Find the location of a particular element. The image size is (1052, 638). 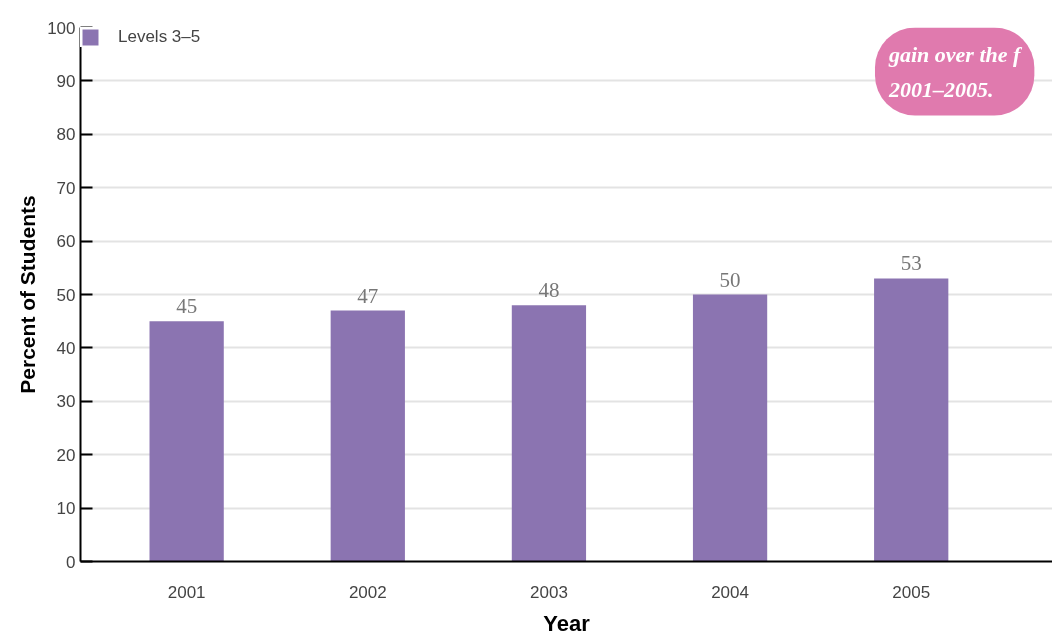

data-label: 50 is located at coordinates (730, 279).